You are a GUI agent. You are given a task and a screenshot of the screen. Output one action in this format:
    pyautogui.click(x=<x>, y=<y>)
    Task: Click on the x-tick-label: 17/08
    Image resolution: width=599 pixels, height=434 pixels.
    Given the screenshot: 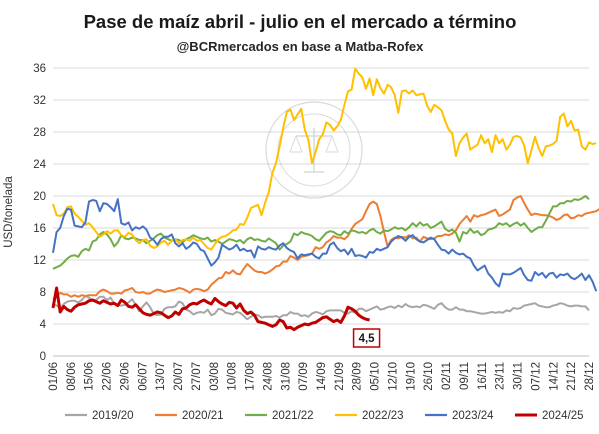 What is the action you would take?
    pyautogui.click(x=251, y=376)
    